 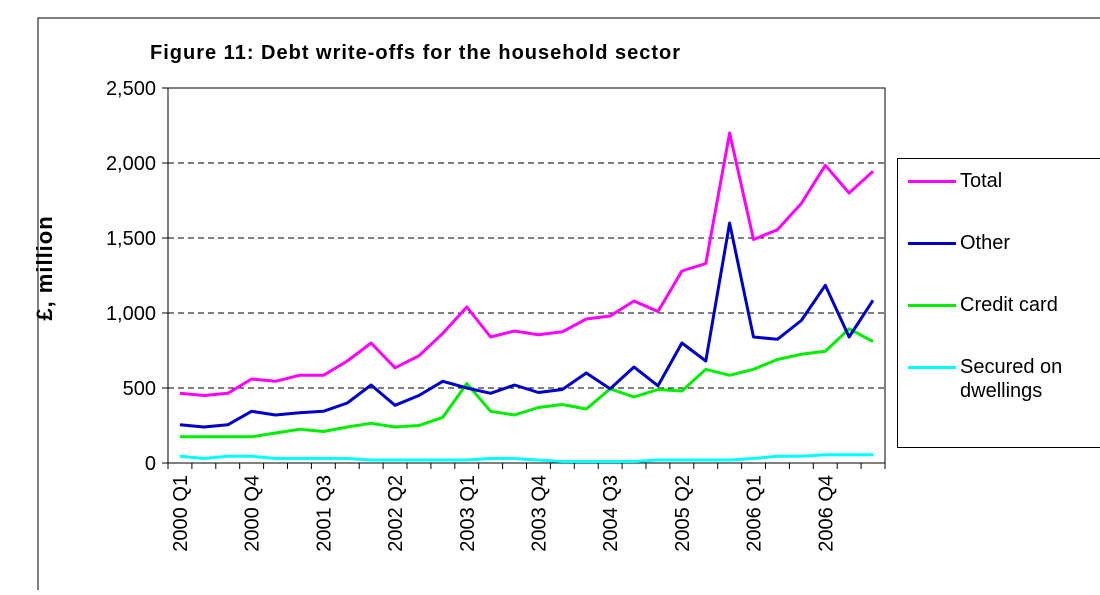 I want to click on x-tick-label: 2005 Q2, so click(x=683, y=513).